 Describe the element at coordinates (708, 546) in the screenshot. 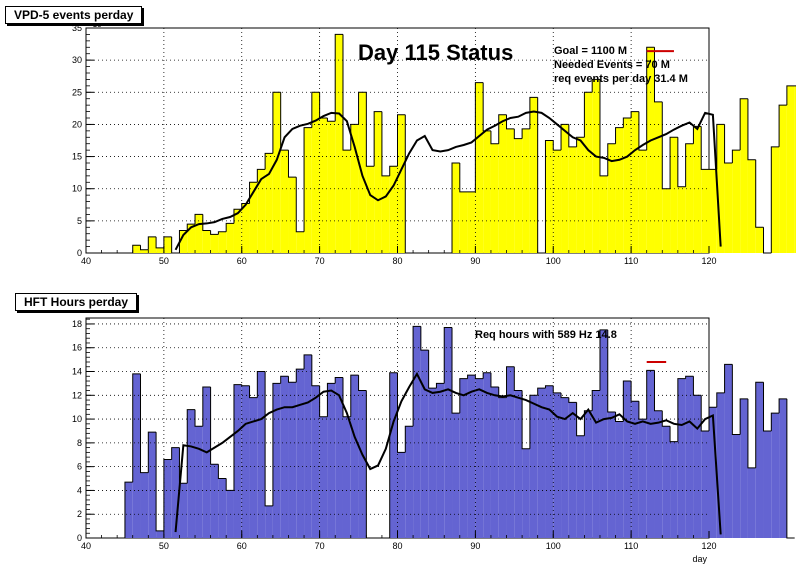

I see `x-tick-label: 120` at that location.